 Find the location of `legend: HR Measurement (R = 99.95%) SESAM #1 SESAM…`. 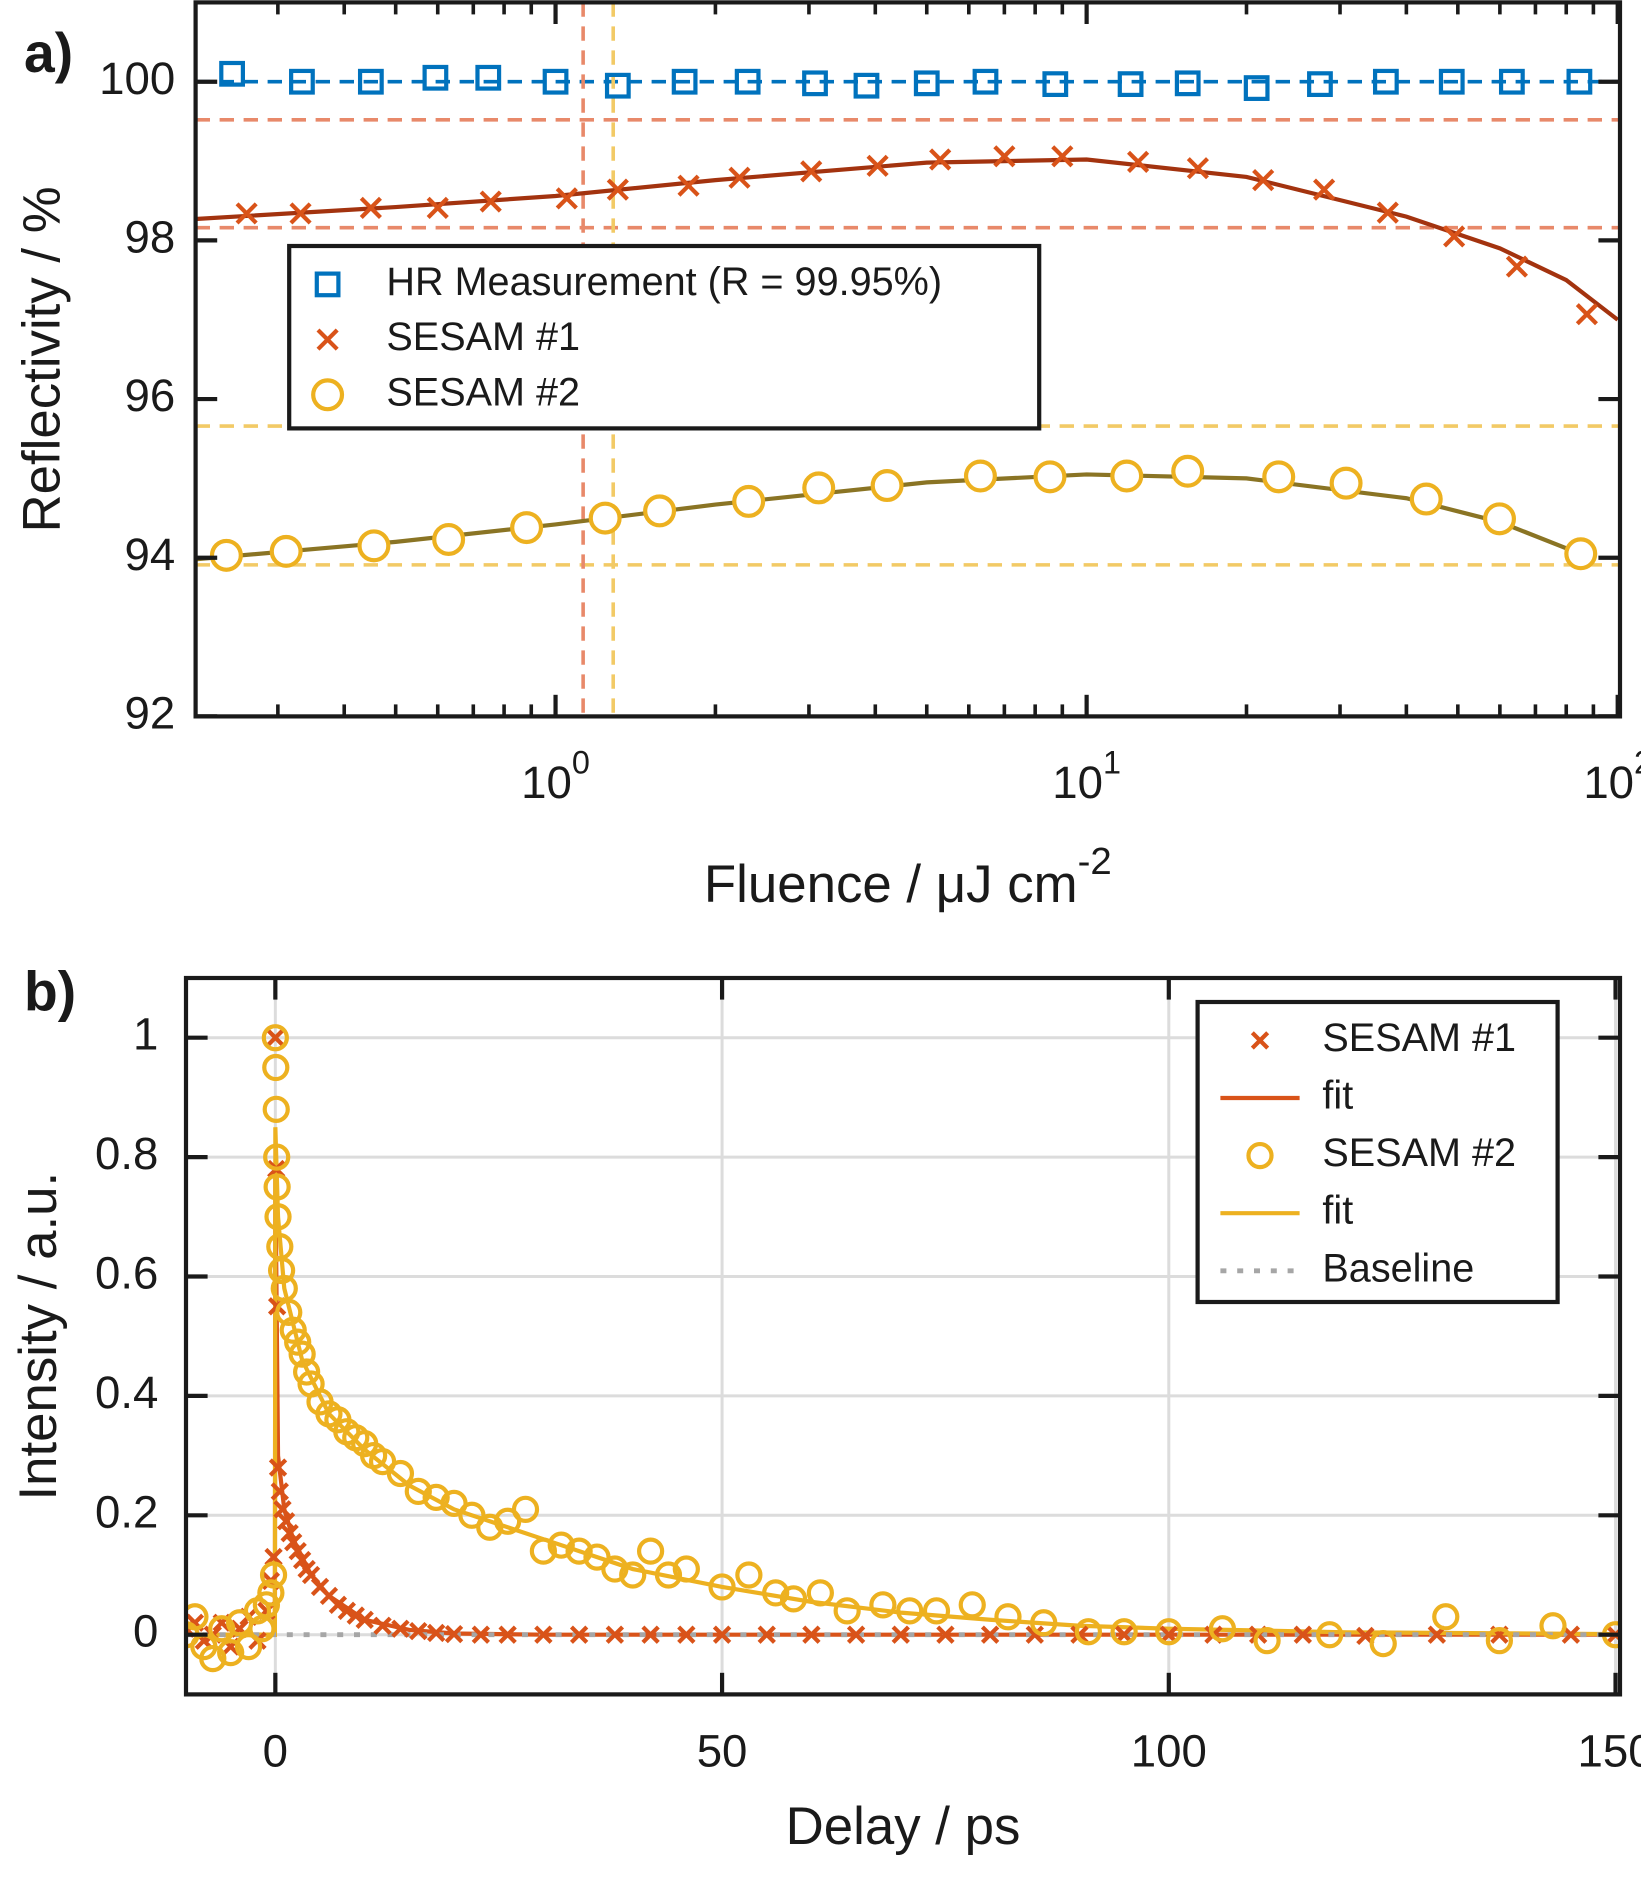

legend: HR Measurement (R = 99.95%) SESAM #1 SESAM… is located at coordinates (664, 337).